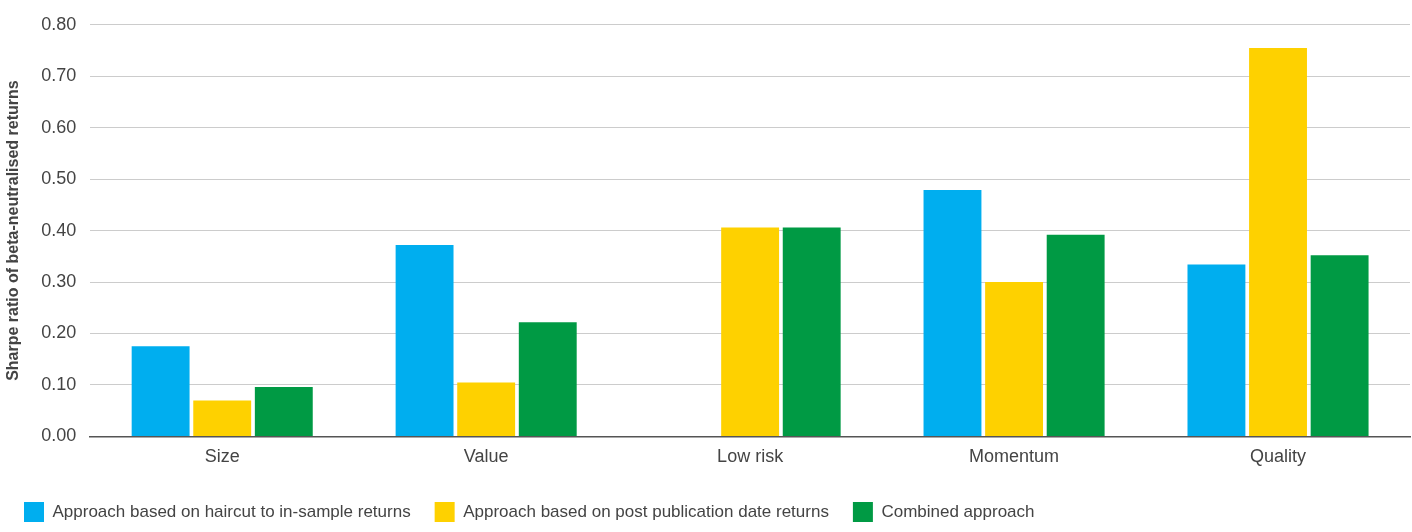 The height and width of the screenshot is (532, 1412). What do you see at coordinates (59, 229) in the screenshot?
I see `y-tick-label: 0.40` at bounding box center [59, 229].